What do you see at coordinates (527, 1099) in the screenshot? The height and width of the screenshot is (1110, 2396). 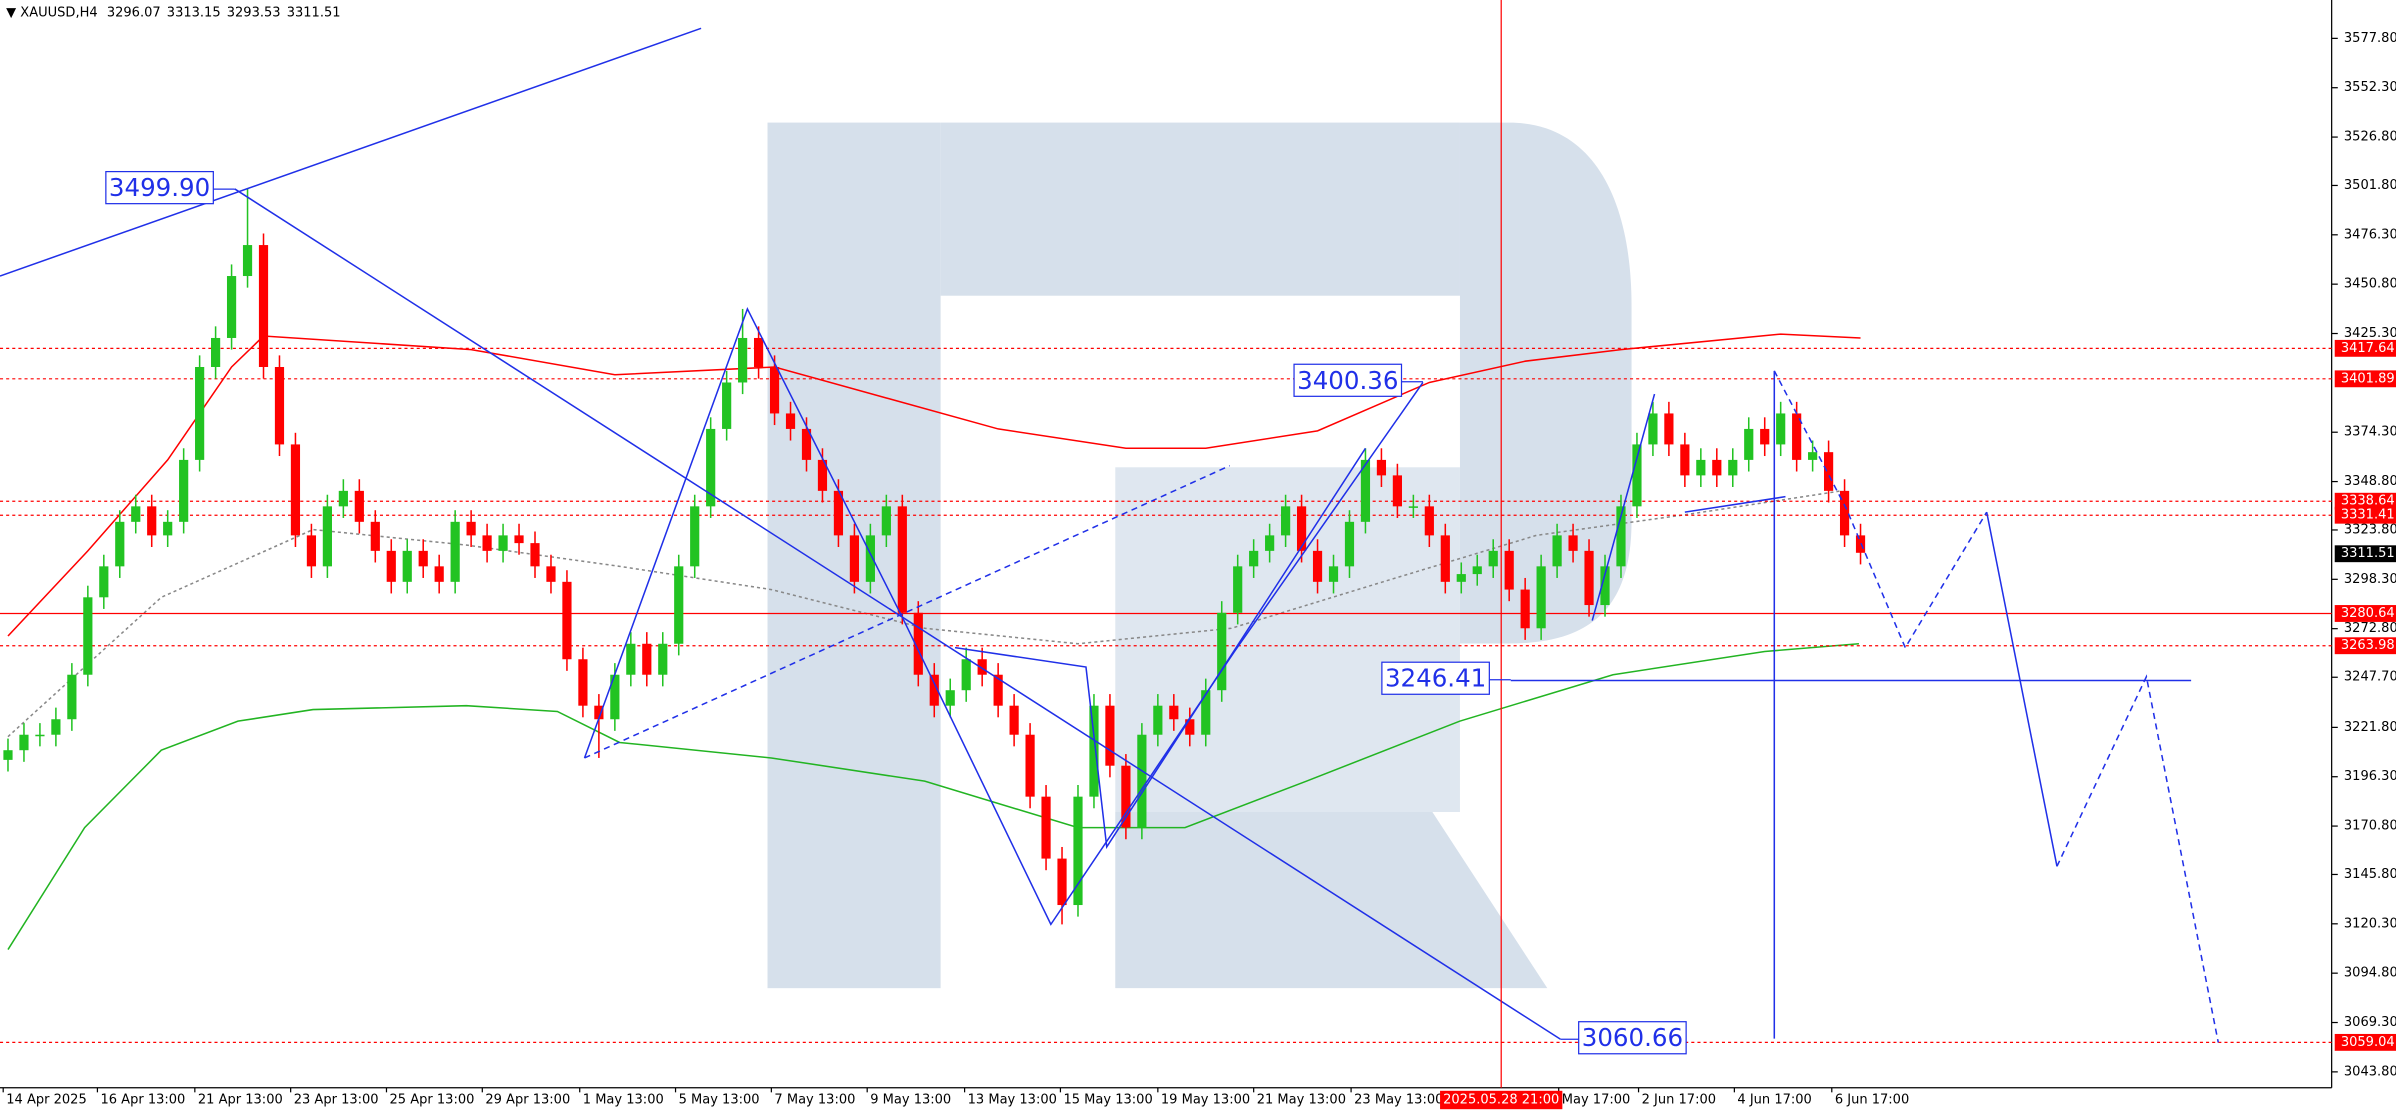 I see `x-tick-label: 29 Apr 13:00` at bounding box center [527, 1099].